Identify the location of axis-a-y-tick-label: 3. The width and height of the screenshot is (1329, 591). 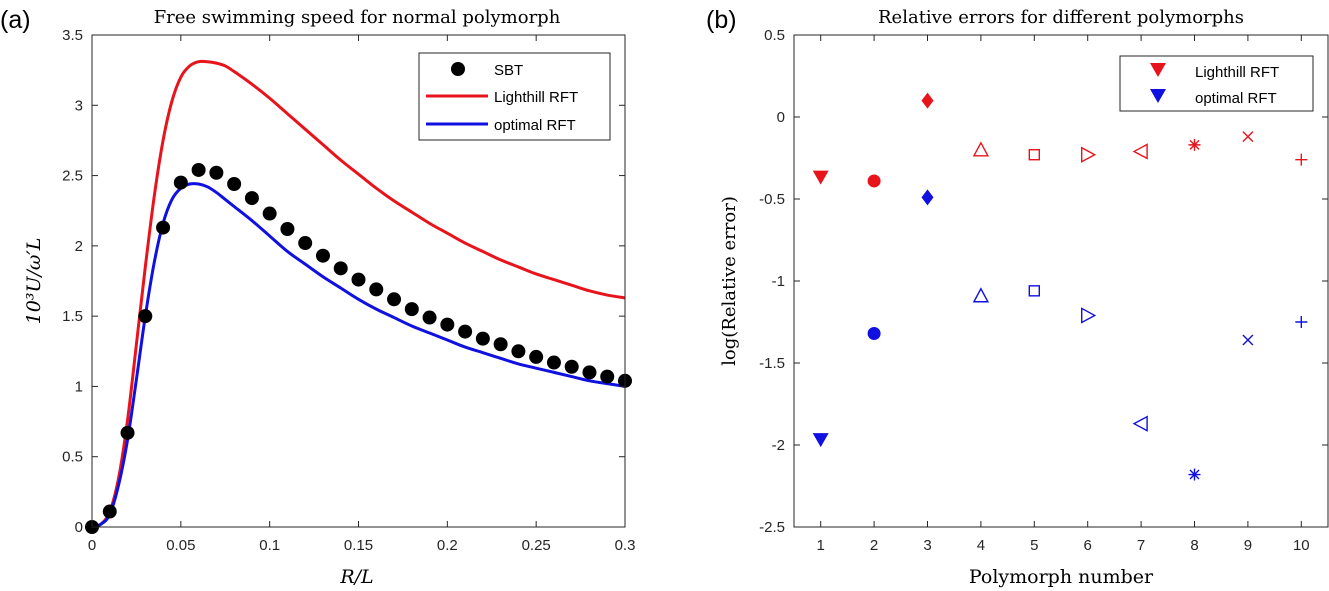
(79, 105).